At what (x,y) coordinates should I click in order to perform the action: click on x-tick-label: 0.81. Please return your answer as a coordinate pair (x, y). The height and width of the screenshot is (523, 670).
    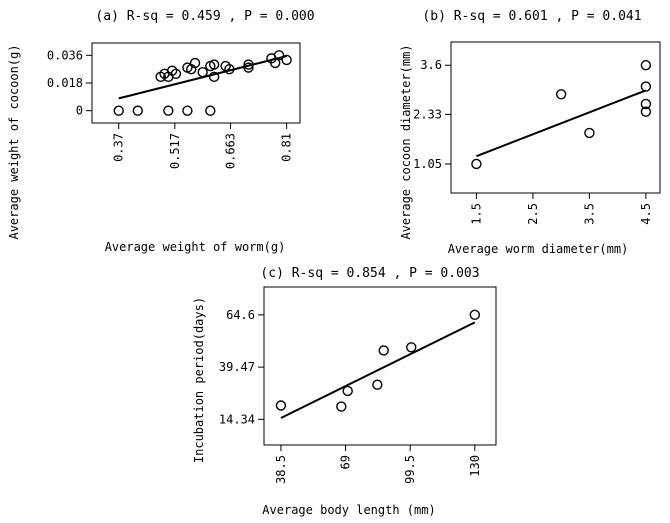
    Looking at the image, I should click on (287, 147).